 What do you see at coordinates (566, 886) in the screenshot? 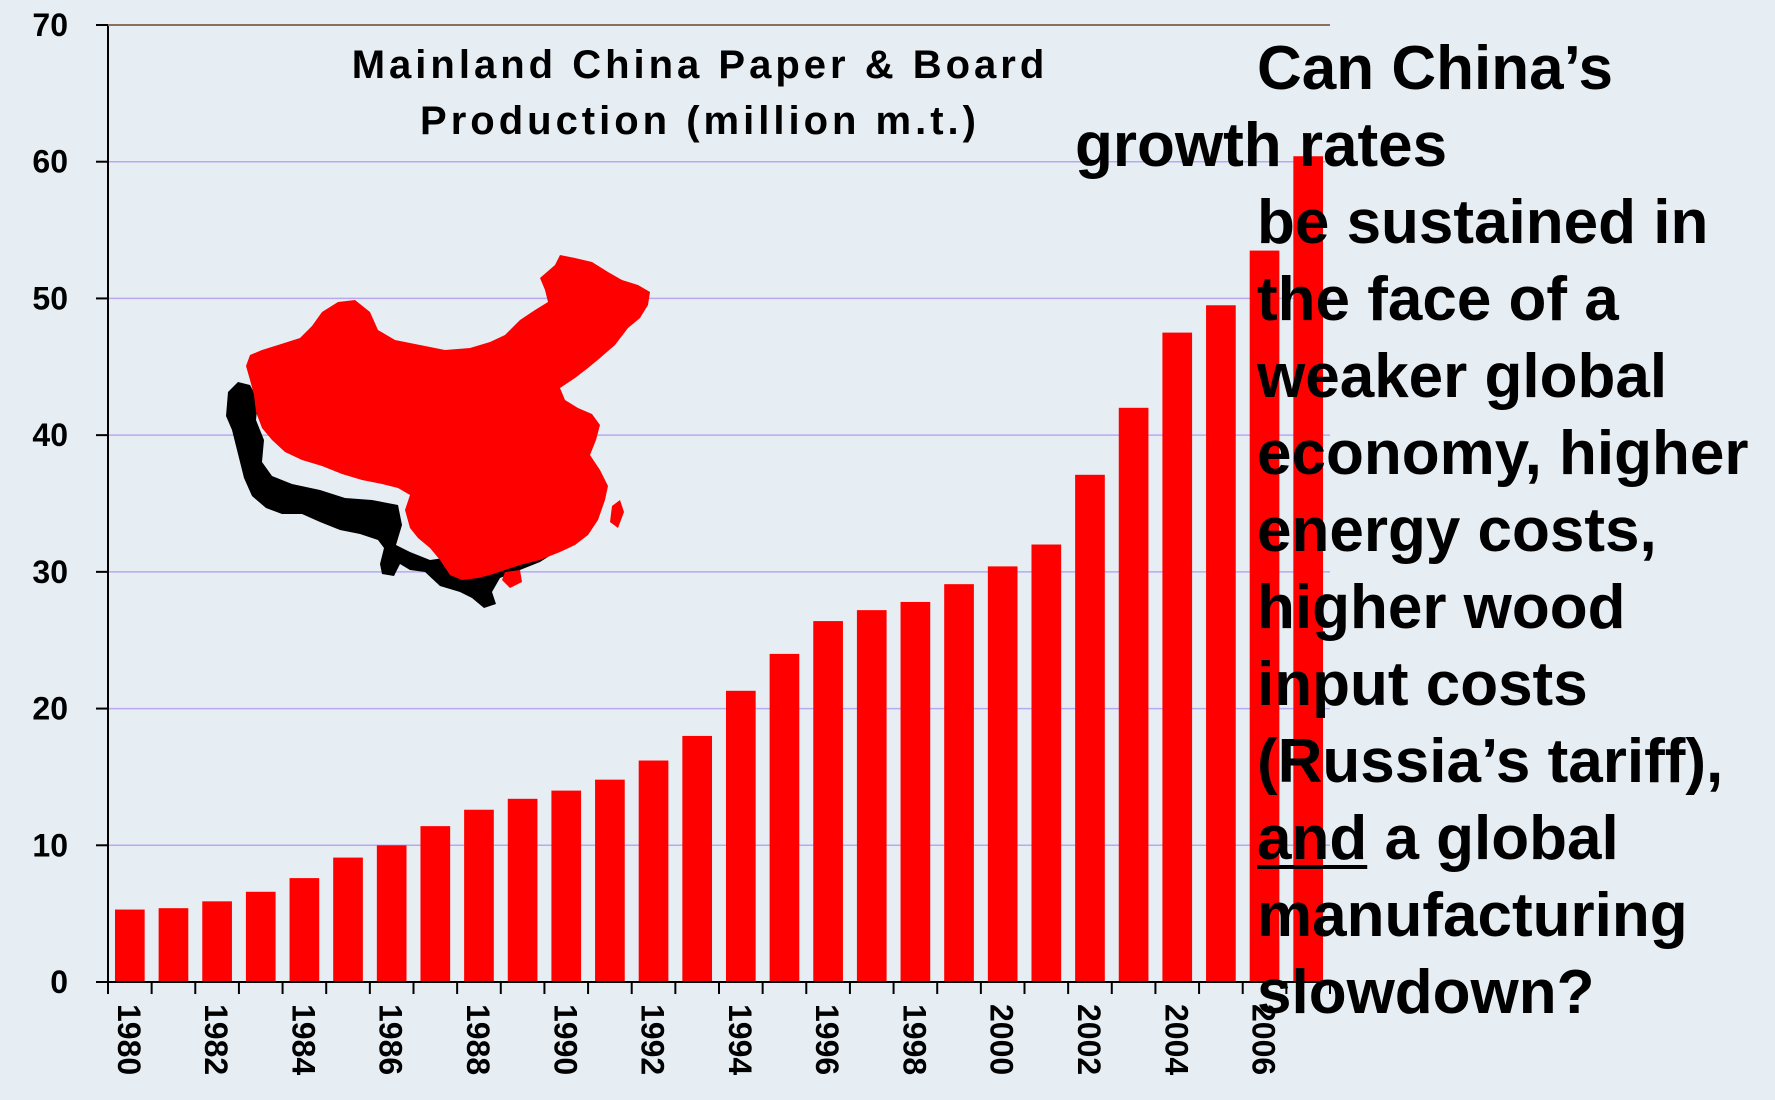
I see `bar-1990` at bounding box center [566, 886].